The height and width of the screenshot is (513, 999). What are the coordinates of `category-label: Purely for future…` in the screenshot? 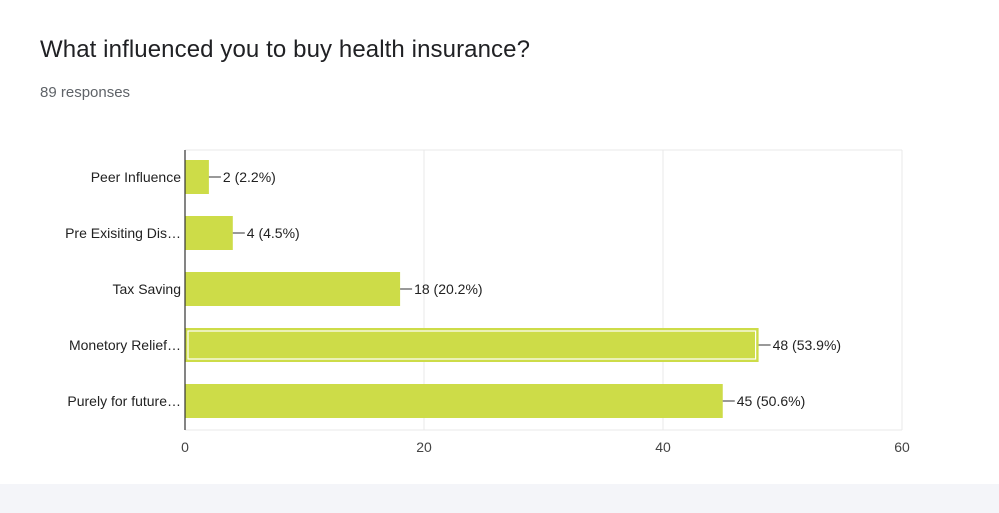 It's located at (124, 401).